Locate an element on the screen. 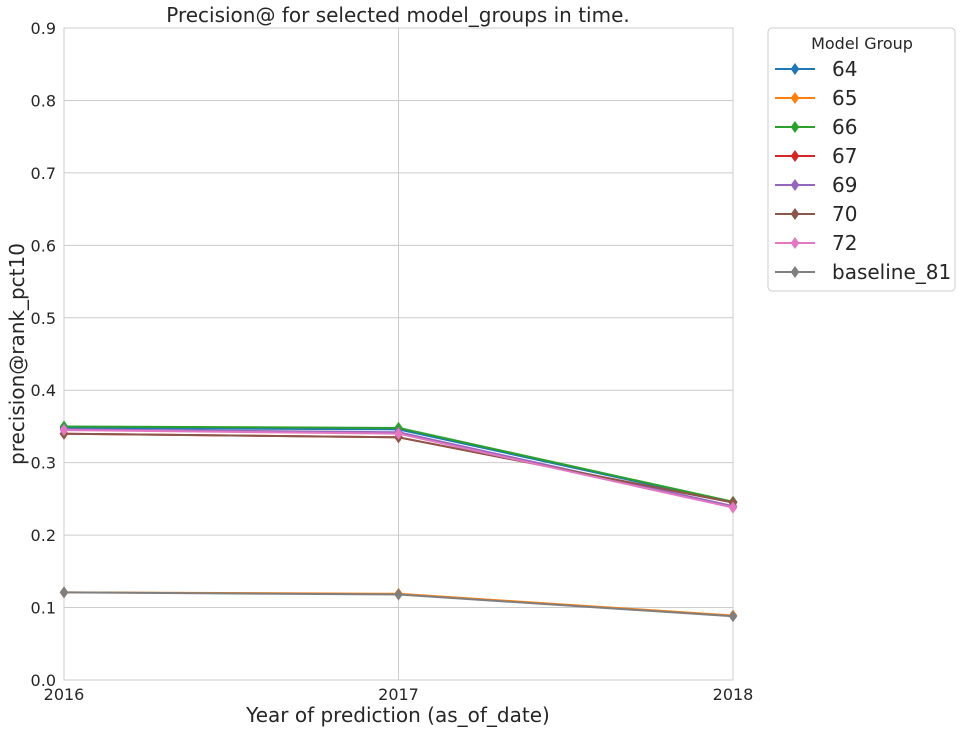  legend-label: 66 is located at coordinates (844, 127).